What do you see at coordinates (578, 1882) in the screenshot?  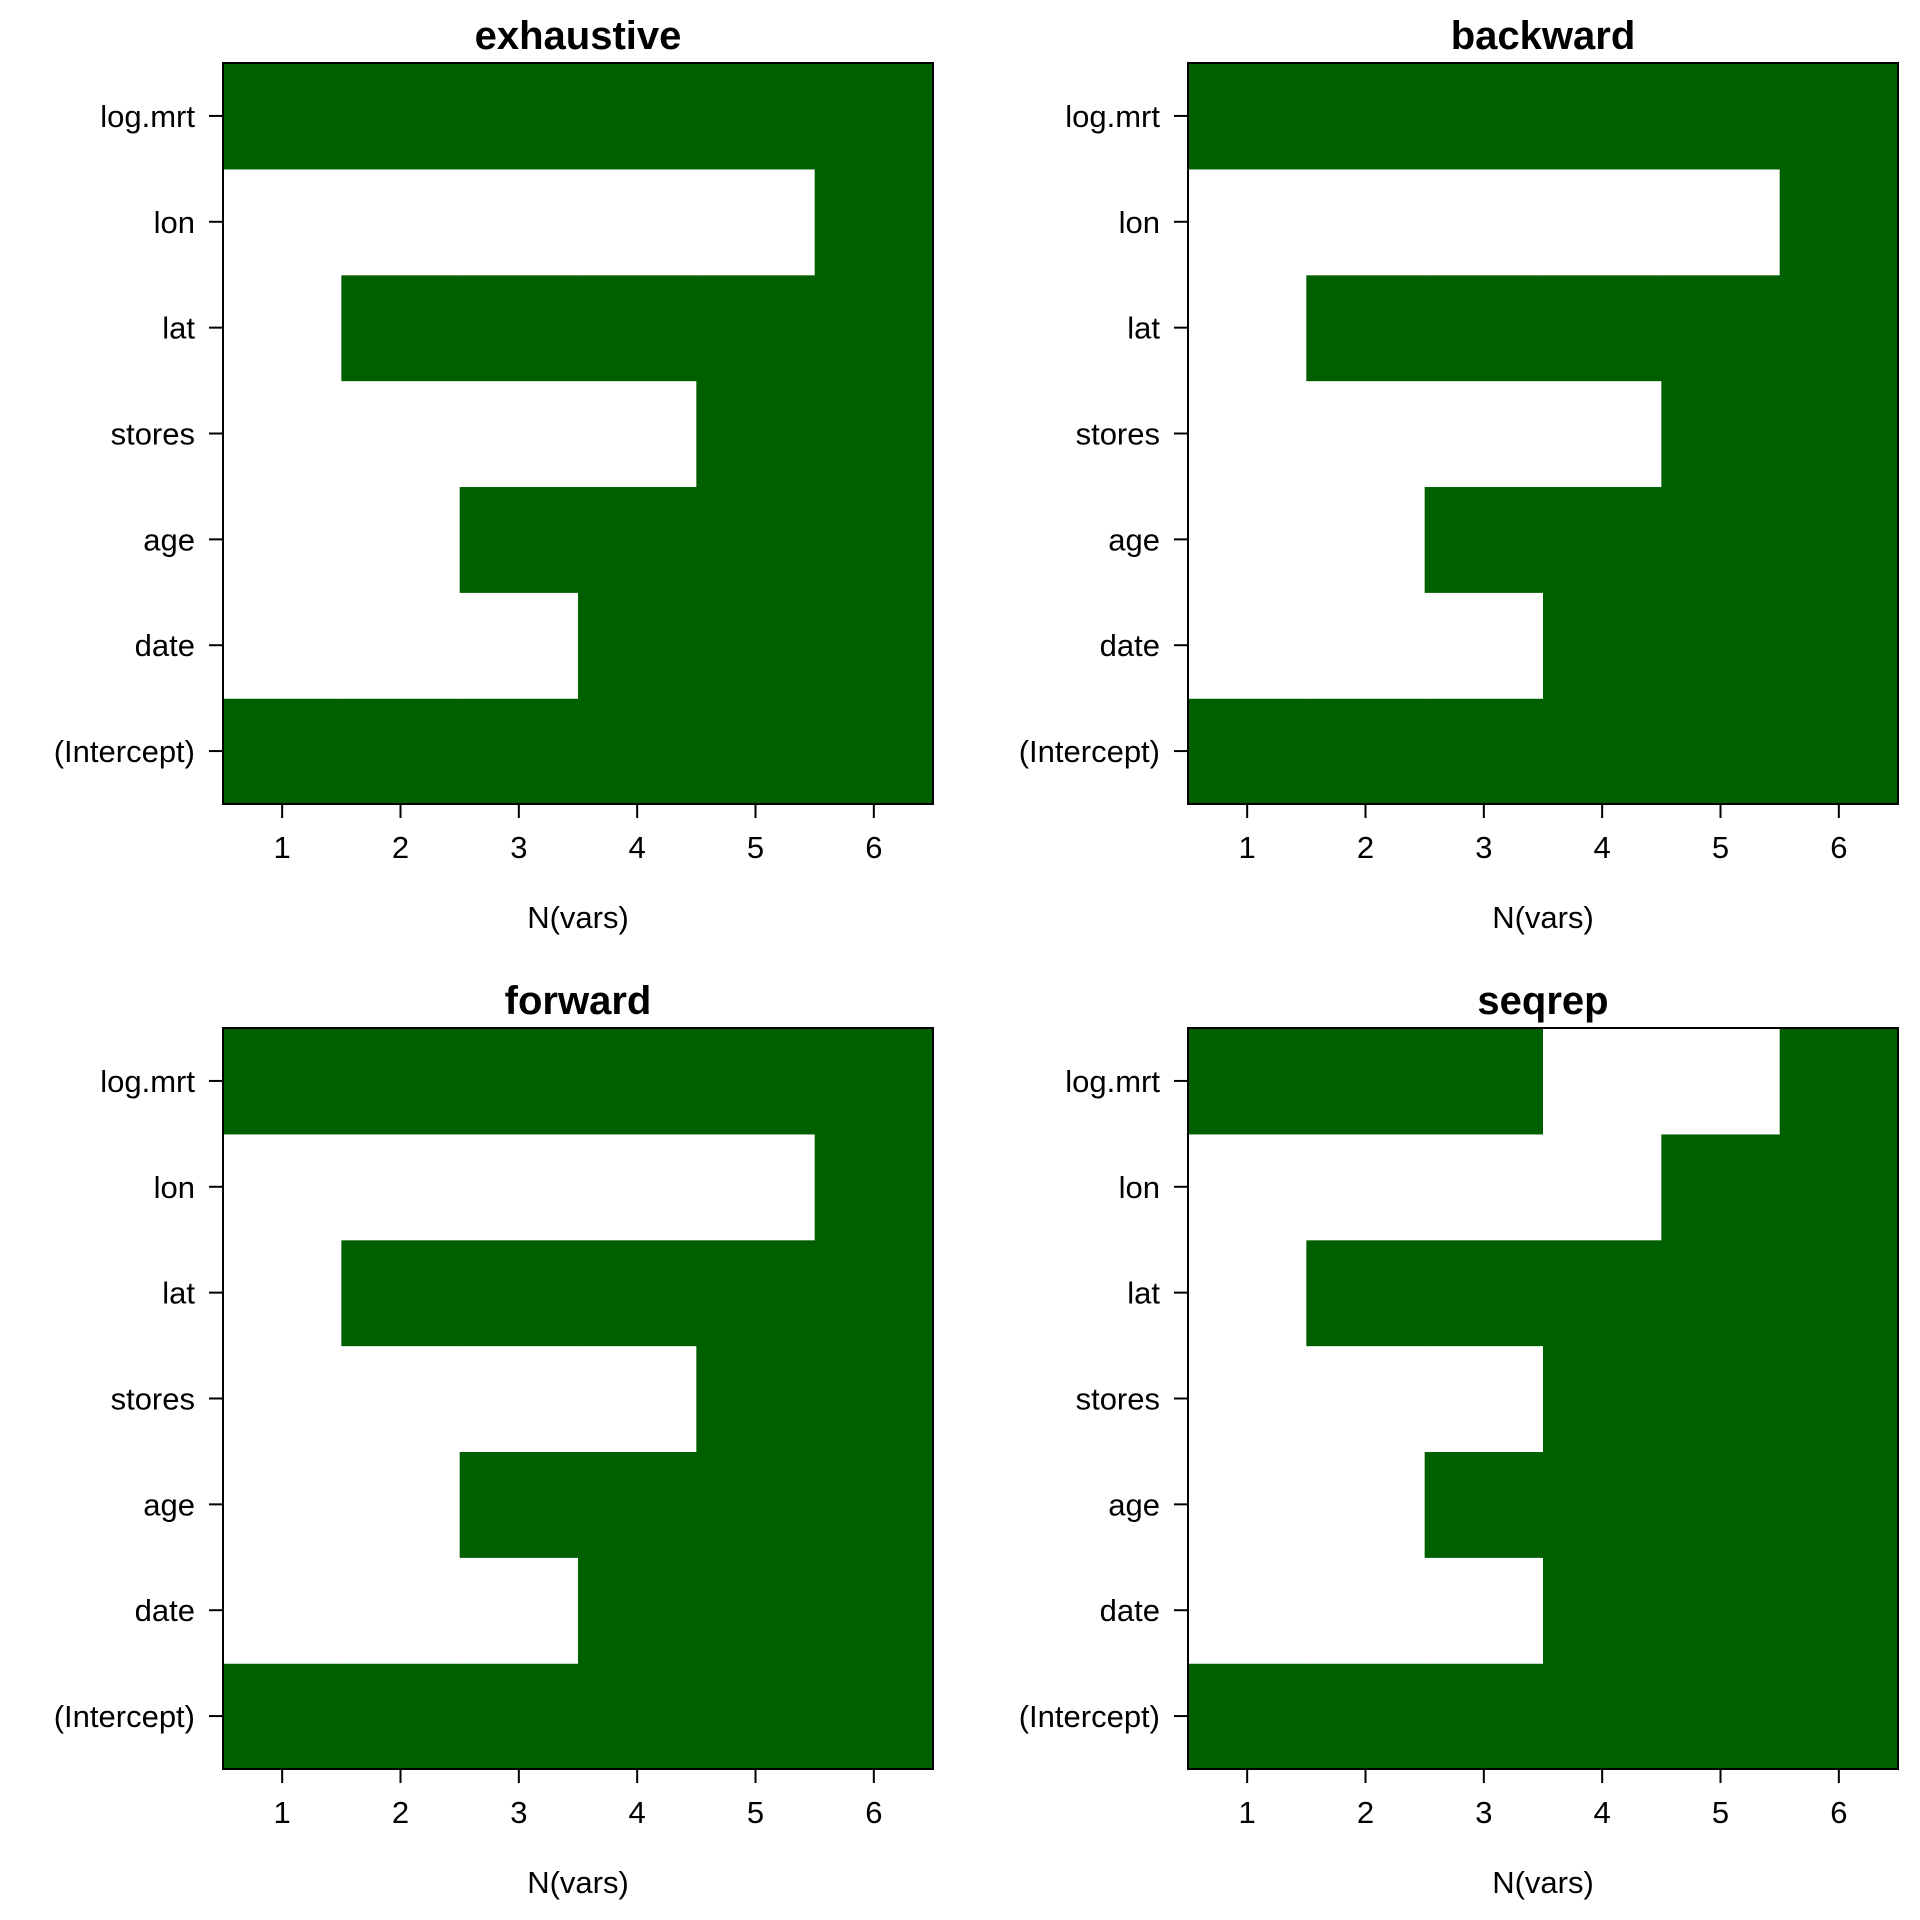 I see `x-axis-label: N(vars)` at bounding box center [578, 1882].